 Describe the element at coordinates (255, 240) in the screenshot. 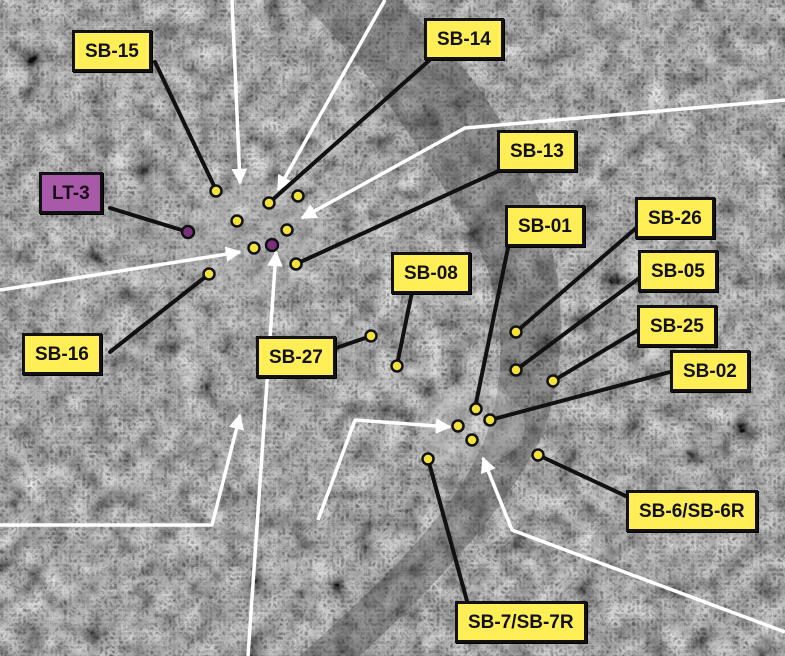

I see `cleared-area-north` at that location.